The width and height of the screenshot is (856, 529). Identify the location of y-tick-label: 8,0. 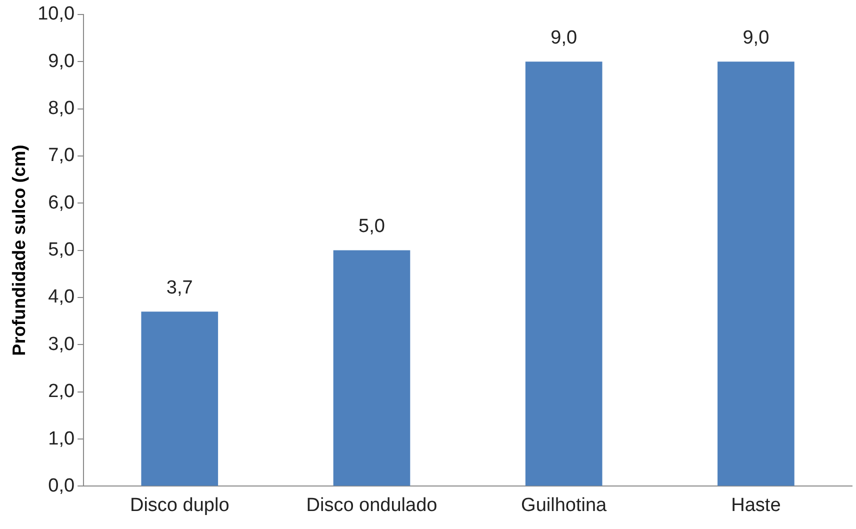
(61, 108).